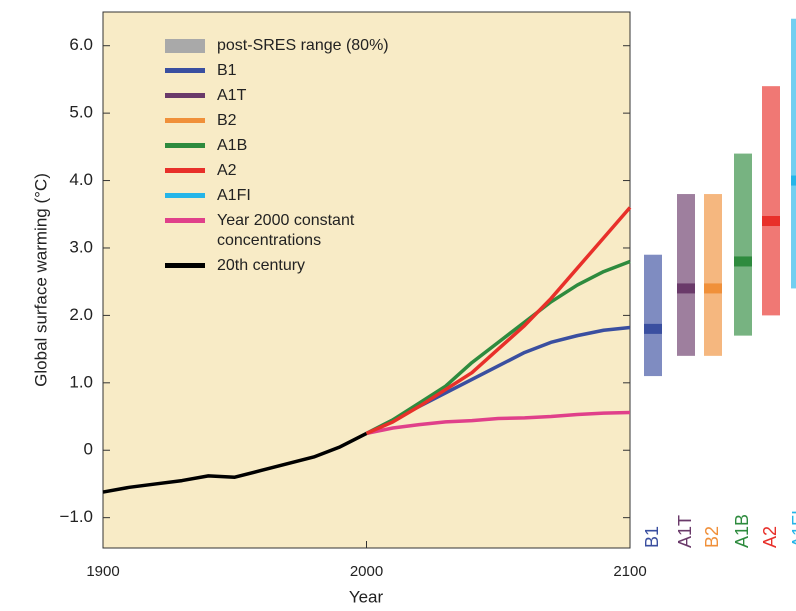 Image resolution: width=796 pixels, height=611 pixels. Describe the element at coordinates (40, 280) in the screenshot. I see `y-axis-label: Global surface warming (°C)` at that location.